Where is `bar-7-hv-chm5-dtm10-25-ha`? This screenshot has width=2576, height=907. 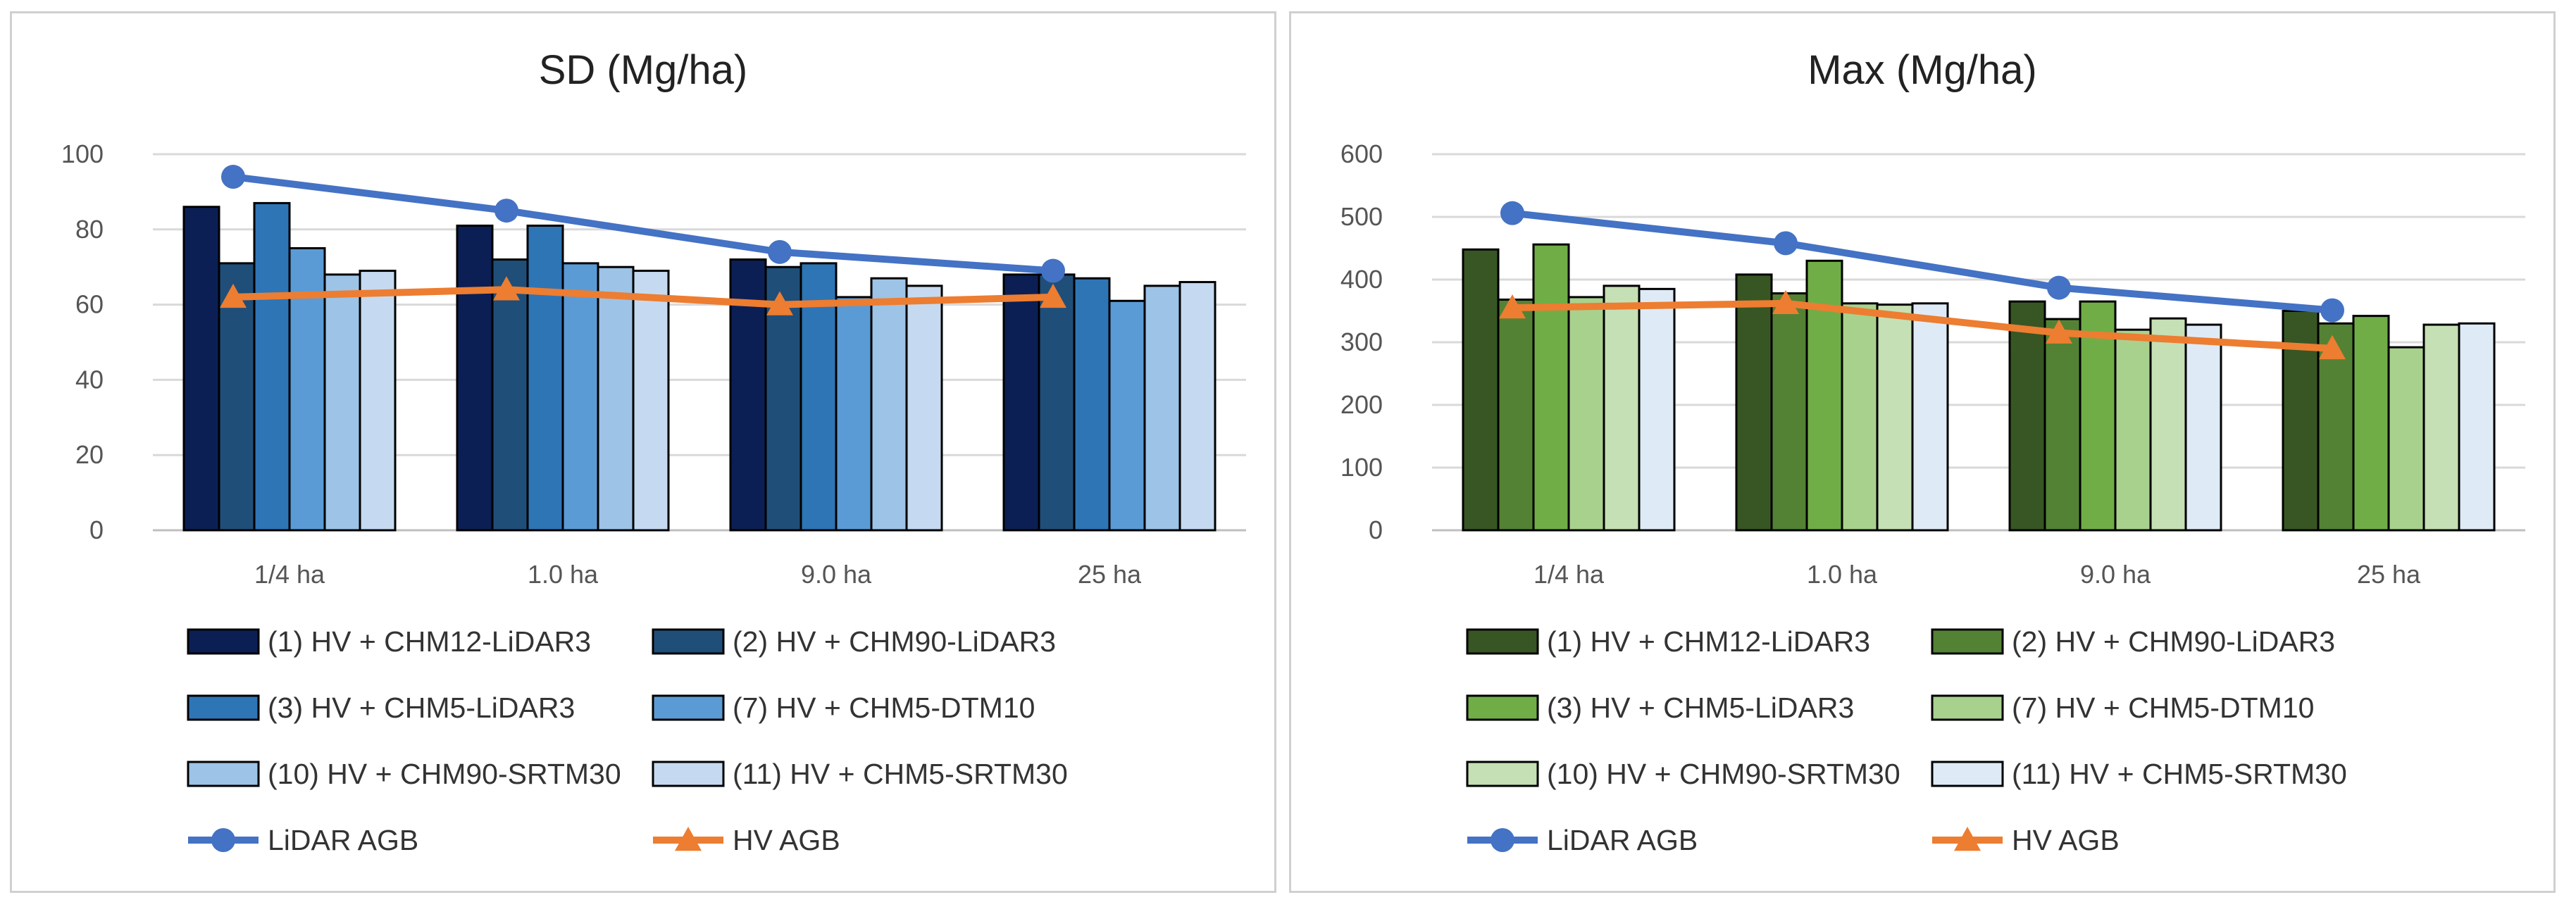
bar-7-hv-chm5-dtm10-25-ha is located at coordinates (2406, 439).